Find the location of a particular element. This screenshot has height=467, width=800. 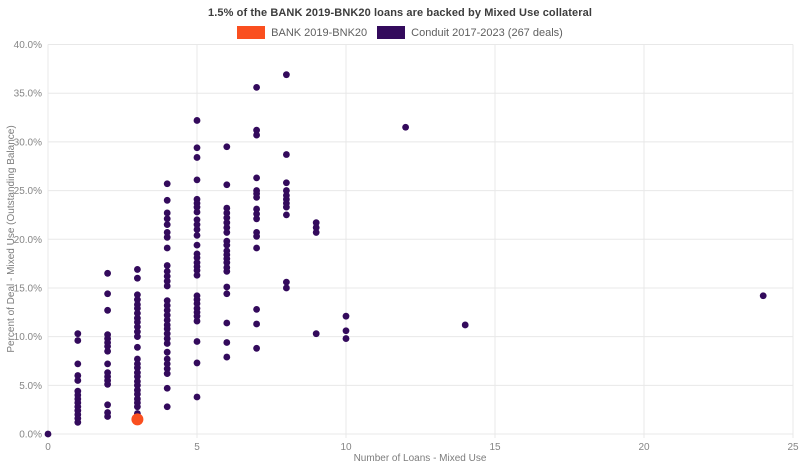

y-tick-label: 15.0% is located at coordinates (28, 288).